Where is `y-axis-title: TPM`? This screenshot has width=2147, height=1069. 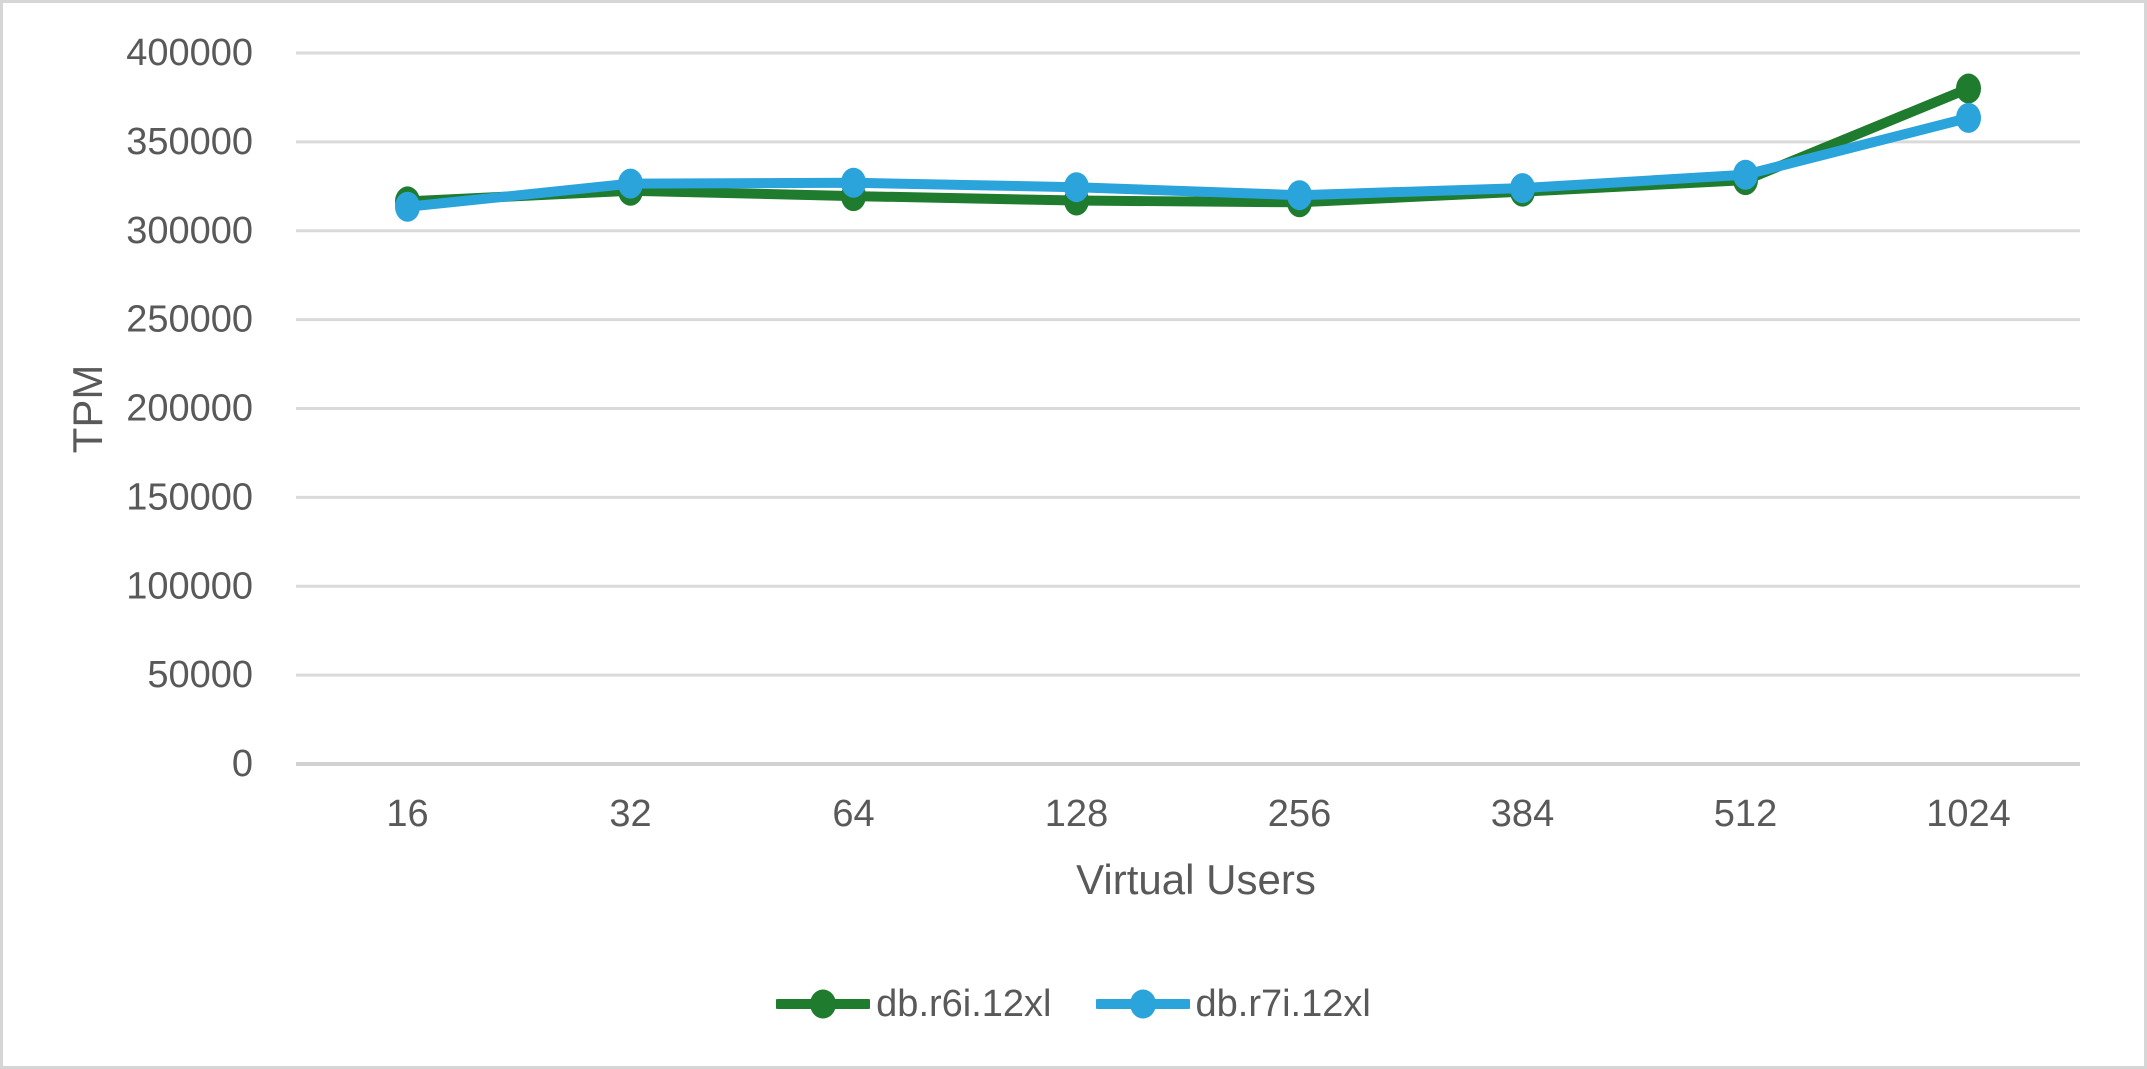 y-axis-title: TPM is located at coordinates (87, 409).